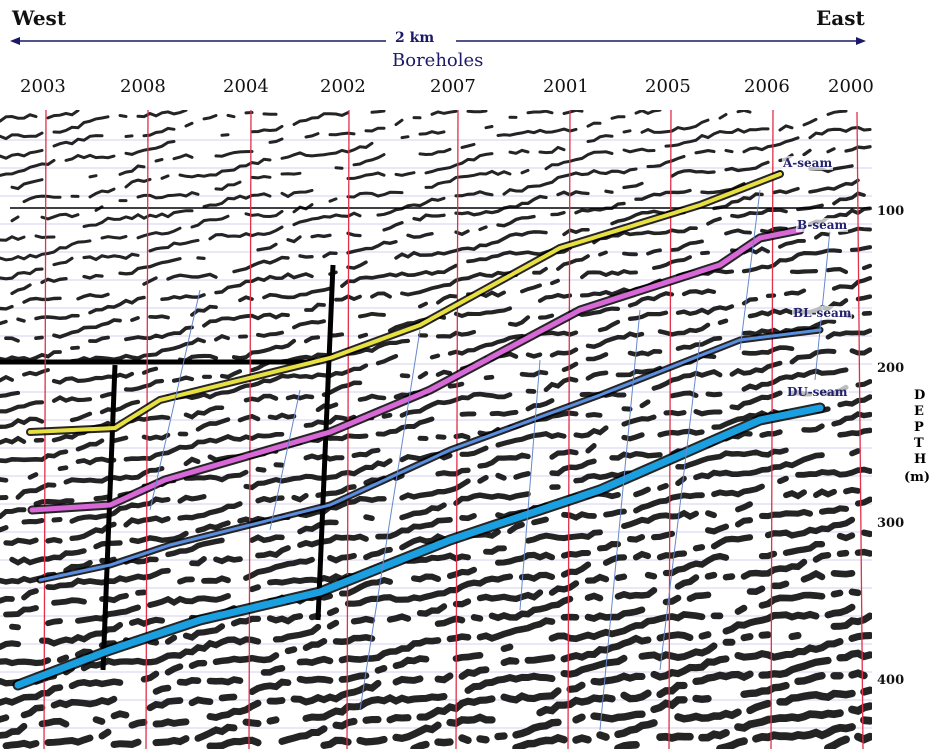  Describe the element at coordinates (668, 86) in the screenshot. I see `borehole-label-2005: 2005` at that location.